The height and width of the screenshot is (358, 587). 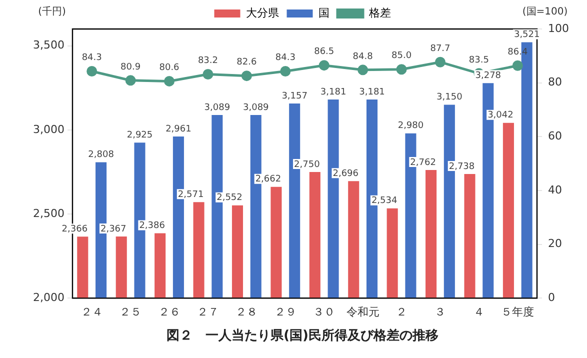 What do you see at coordinates (179, 129) in the screenshot?
I see `data-label: 2,961` at bounding box center [179, 129].